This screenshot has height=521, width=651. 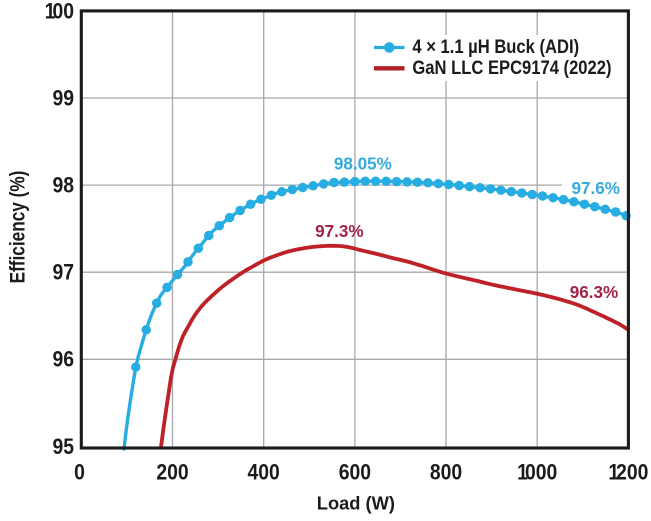 I want to click on svg-text: 99, so click(x=63, y=98).